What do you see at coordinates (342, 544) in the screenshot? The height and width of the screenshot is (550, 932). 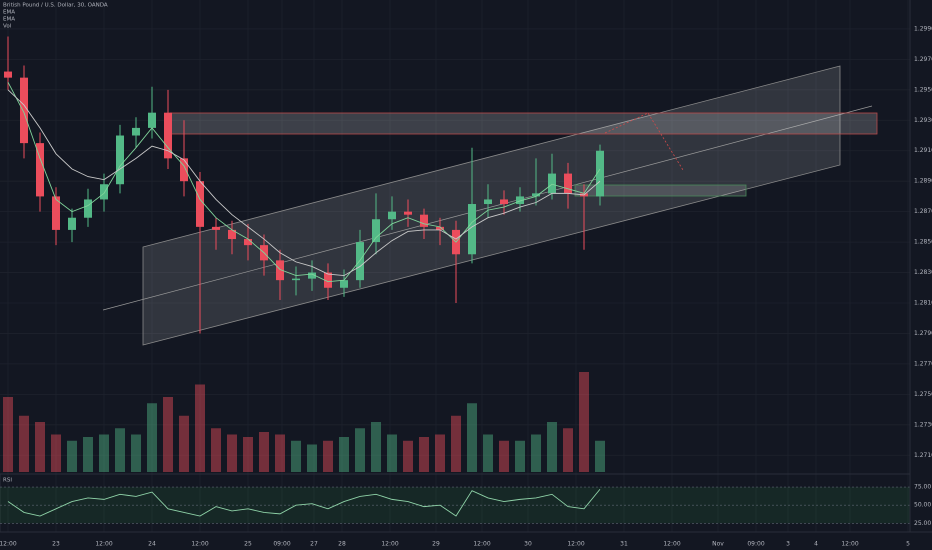 I see `x-tick-label: 28` at bounding box center [342, 544].